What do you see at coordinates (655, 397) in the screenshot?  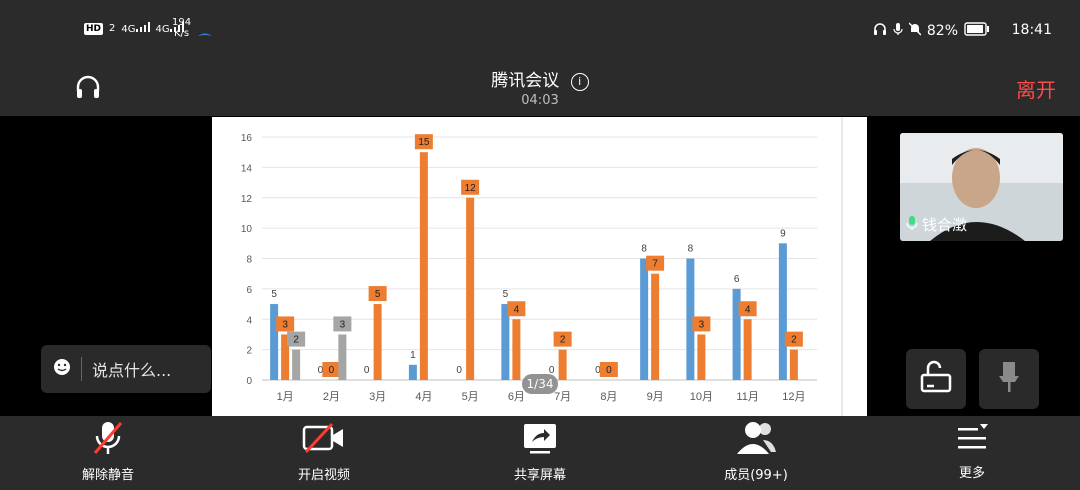 I see `x-tick-label: 9月` at bounding box center [655, 397].